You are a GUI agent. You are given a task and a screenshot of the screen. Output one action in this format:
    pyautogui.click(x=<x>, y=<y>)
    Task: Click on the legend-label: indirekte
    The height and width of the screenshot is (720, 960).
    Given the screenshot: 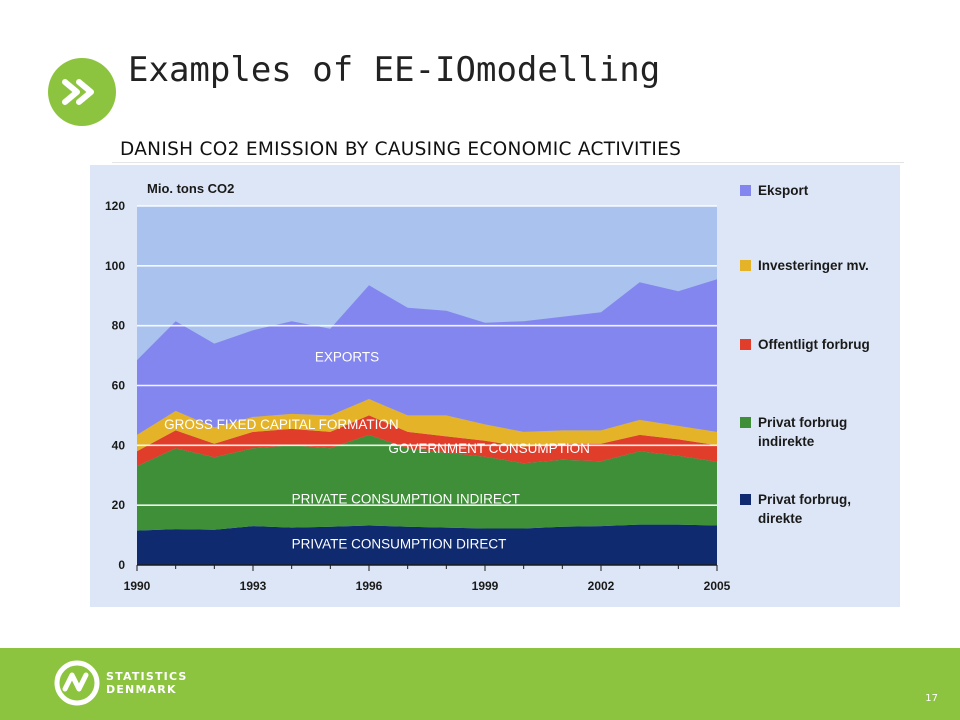 What is the action you would take?
    pyautogui.click(x=786, y=441)
    